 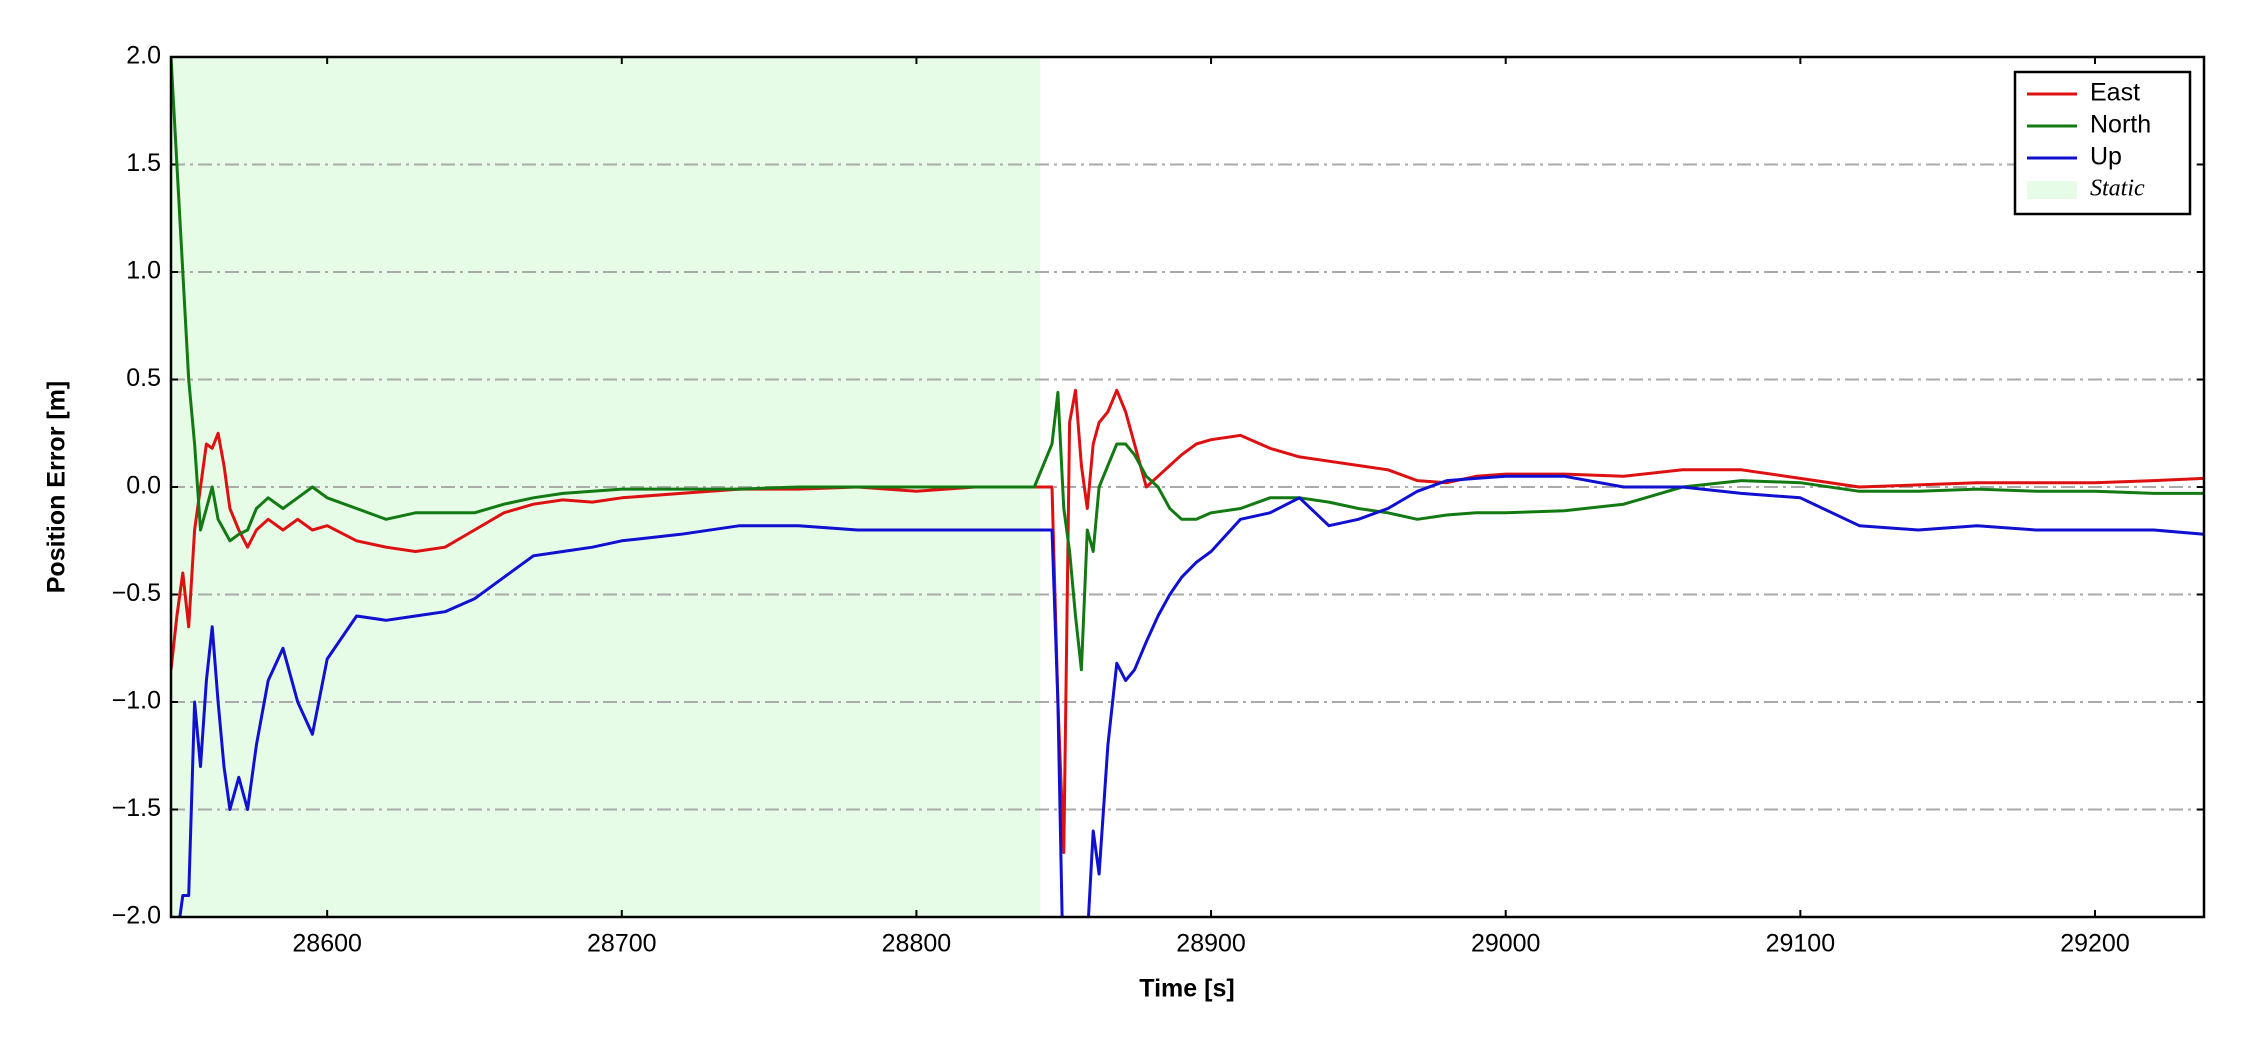 What do you see at coordinates (1211, 944) in the screenshot?
I see `x-tick-label: 28900` at bounding box center [1211, 944].